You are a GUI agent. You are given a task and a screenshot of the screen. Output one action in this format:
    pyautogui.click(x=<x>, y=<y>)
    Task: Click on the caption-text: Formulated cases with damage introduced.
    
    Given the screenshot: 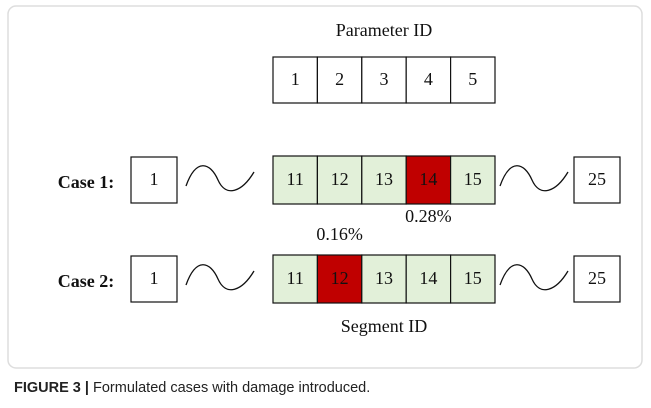 What is the action you would take?
    pyautogui.click(x=232, y=388)
    